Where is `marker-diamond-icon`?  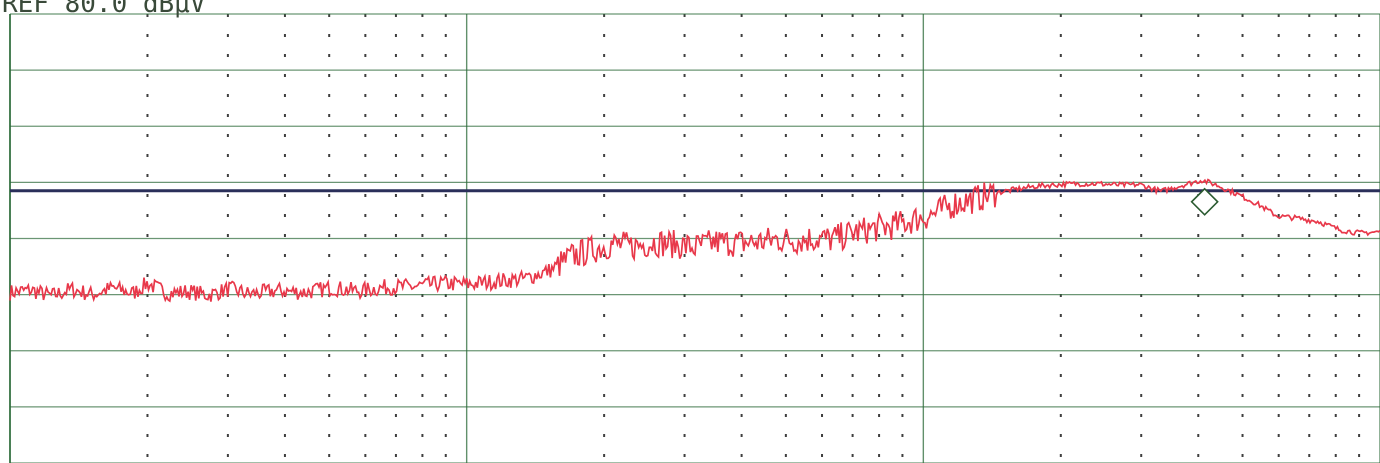 marker-diamond-icon is located at coordinates (1204, 201).